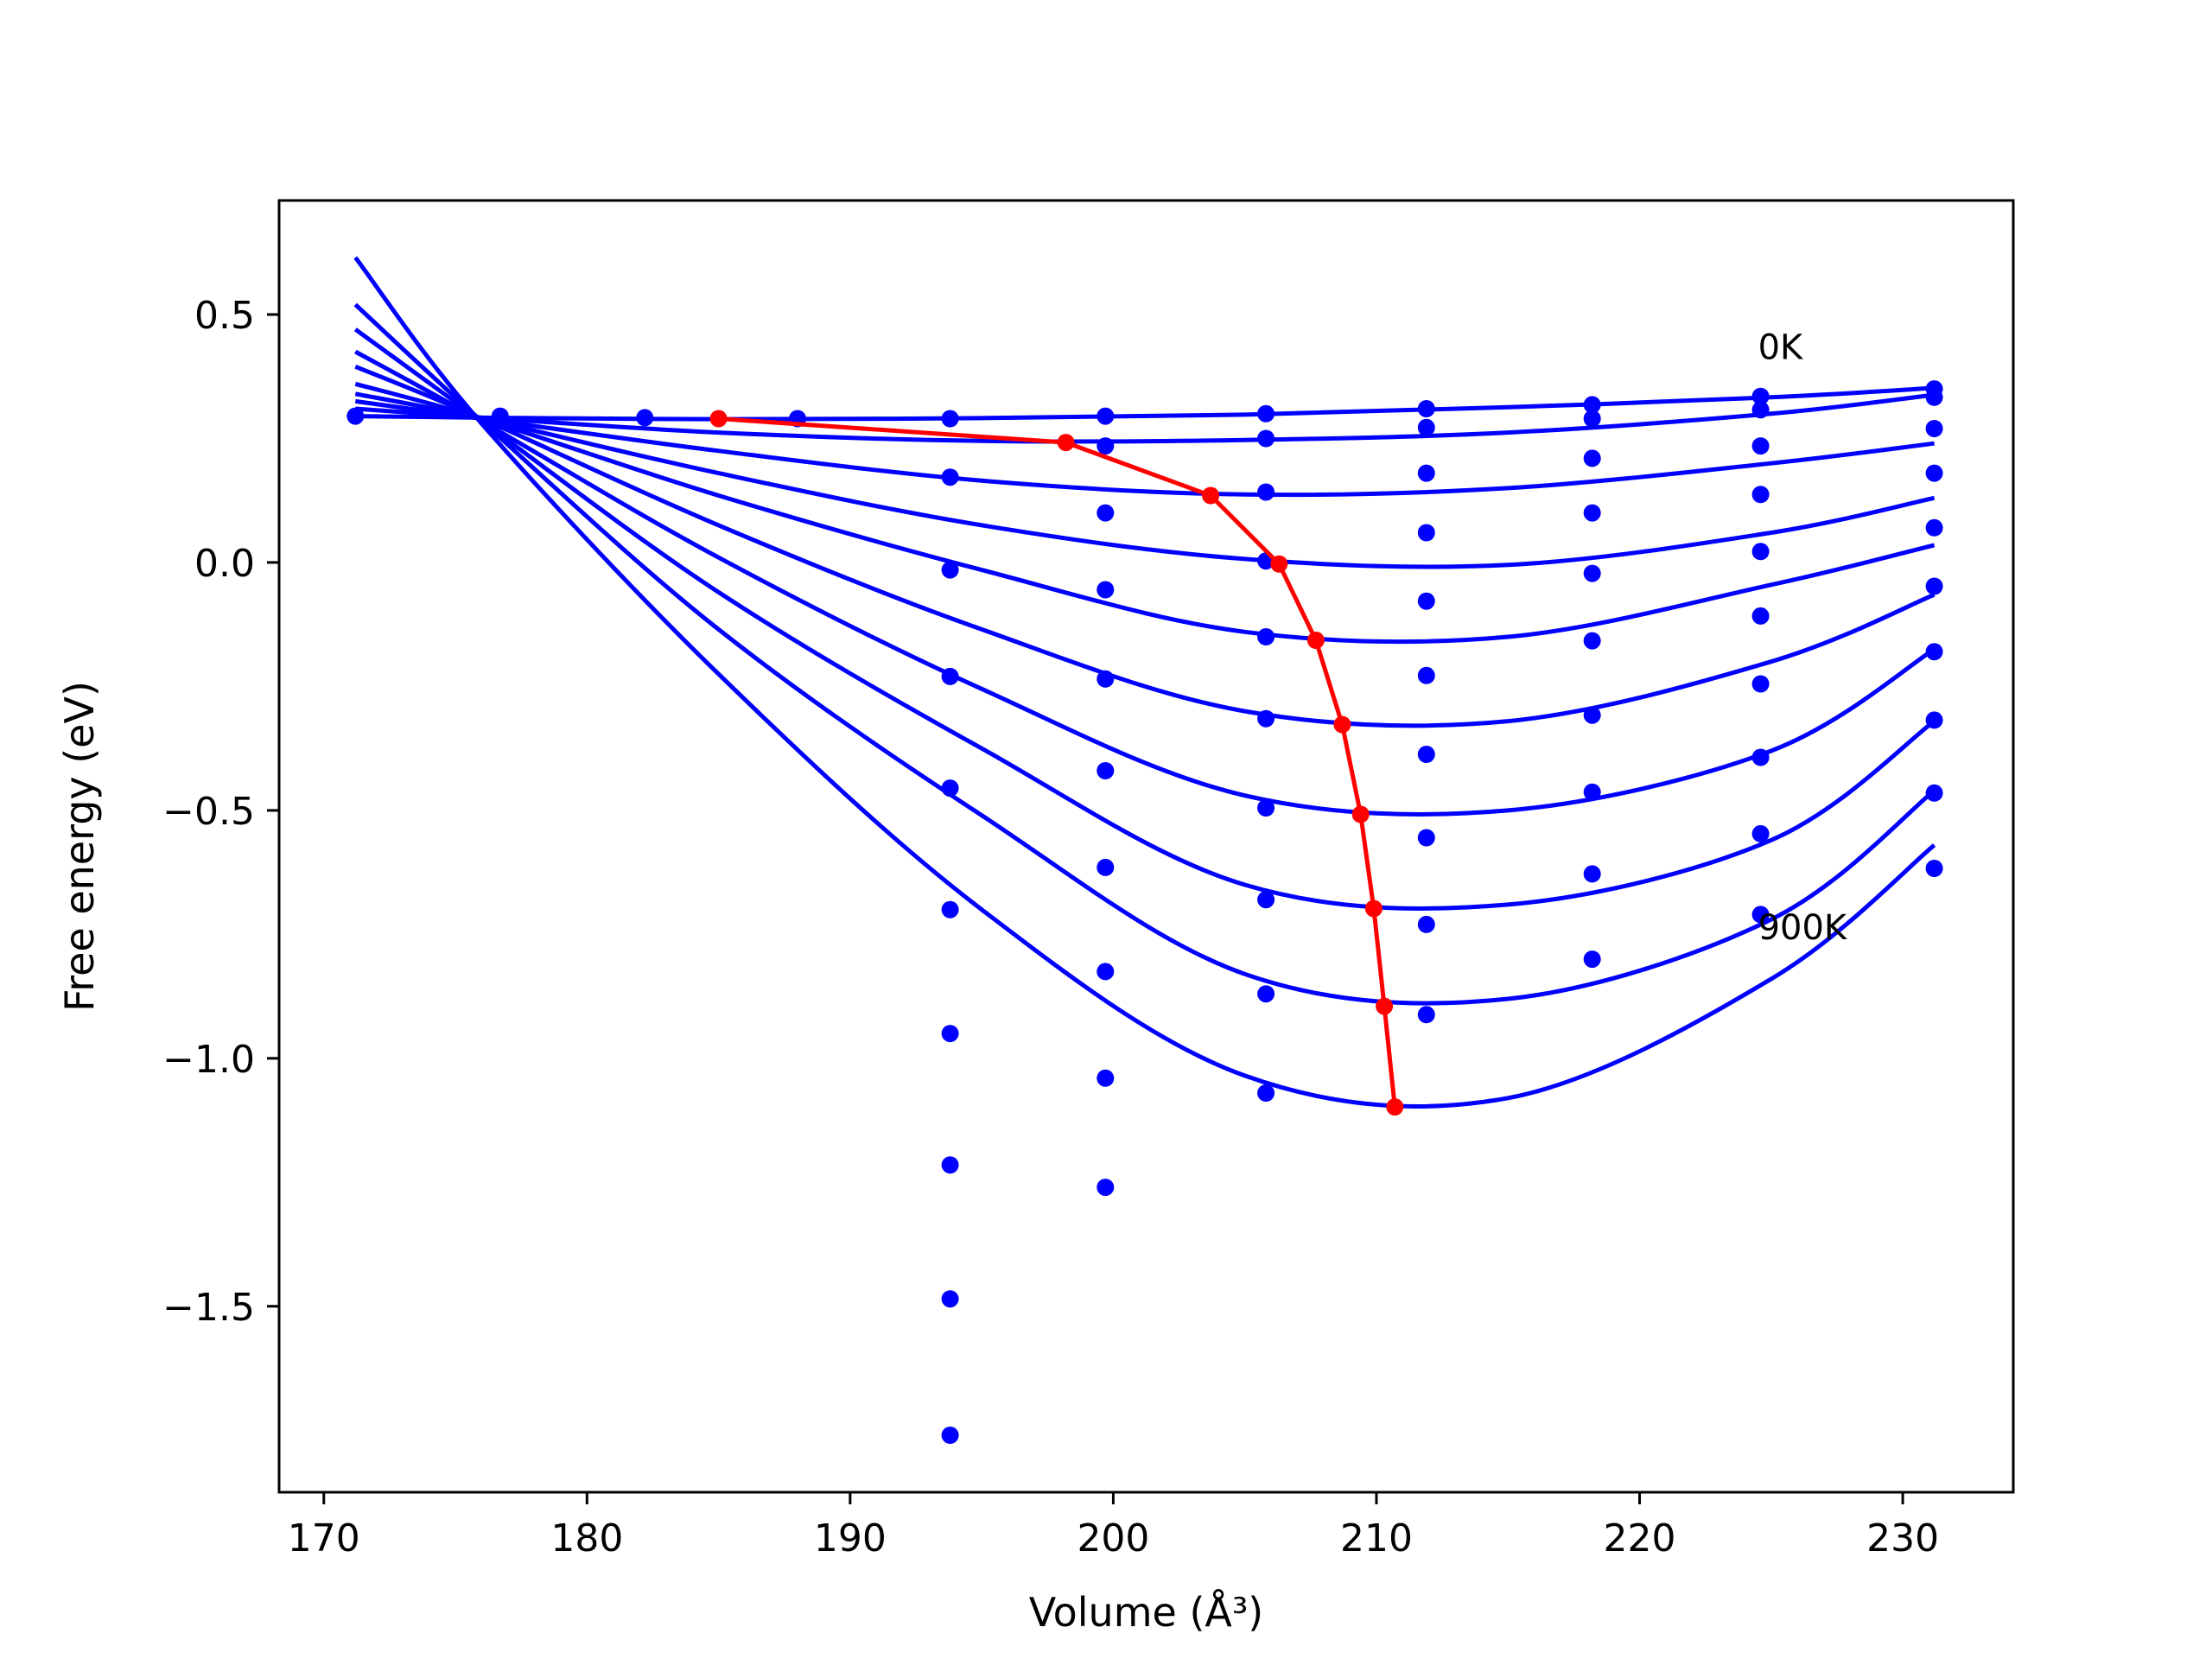  What do you see at coordinates (586, 1538) in the screenshot?
I see `x-tick-label: 180` at bounding box center [586, 1538].